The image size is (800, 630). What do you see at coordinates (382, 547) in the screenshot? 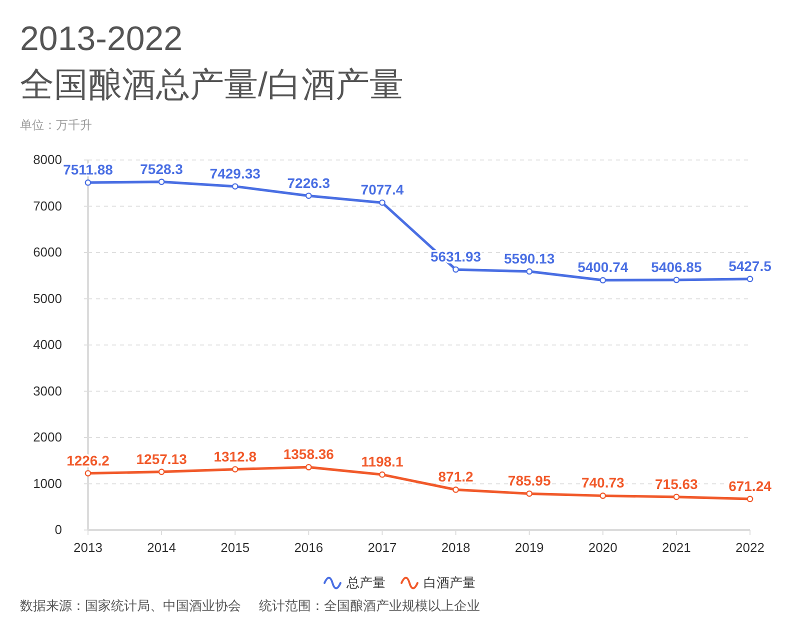
I see `x-tick-label: 2017` at bounding box center [382, 547].